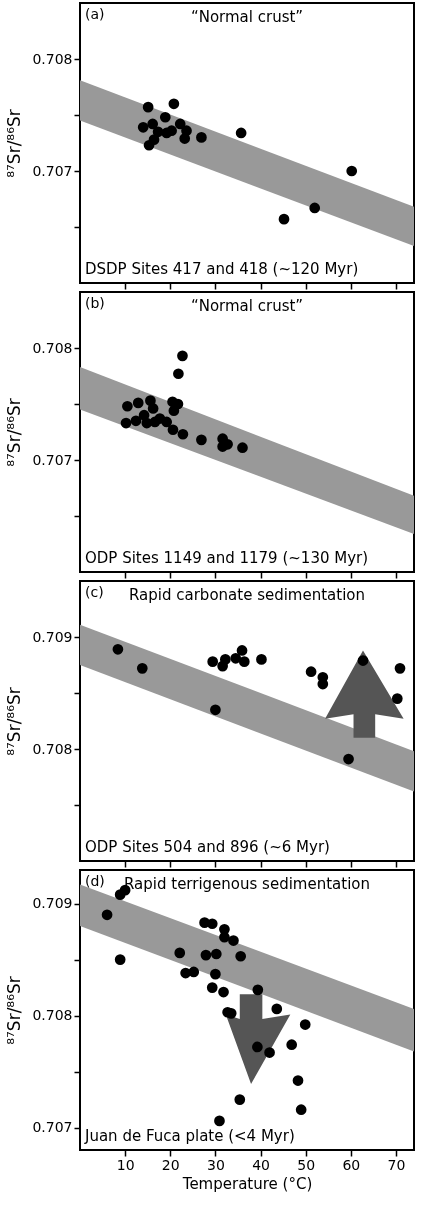 This screenshot has height=1209, width=427. What do you see at coordinates (215, 1164) in the screenshot?
I see `x-tick-label: 30` at bounding box center [215, 1164].